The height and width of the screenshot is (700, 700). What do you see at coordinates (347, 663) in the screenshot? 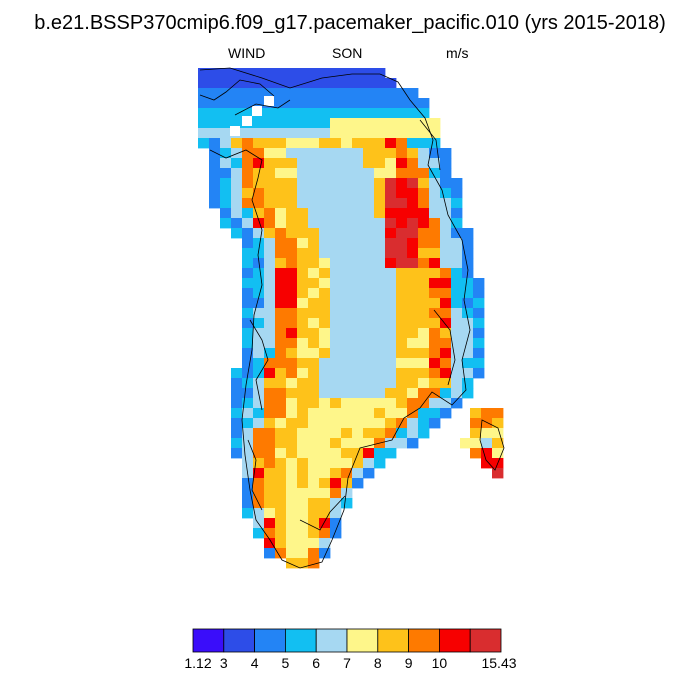
I see `colorbar-label: 7` at bounding box center [347, 663].